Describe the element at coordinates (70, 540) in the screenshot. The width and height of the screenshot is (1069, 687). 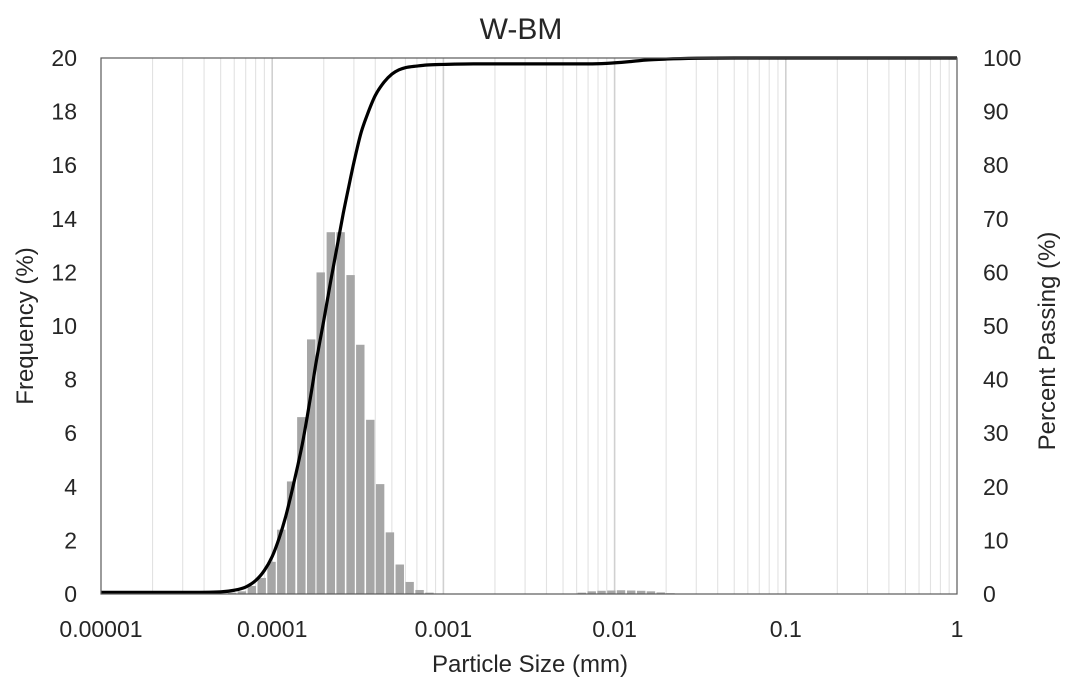
I see `y-tick-label: 2` at that location.